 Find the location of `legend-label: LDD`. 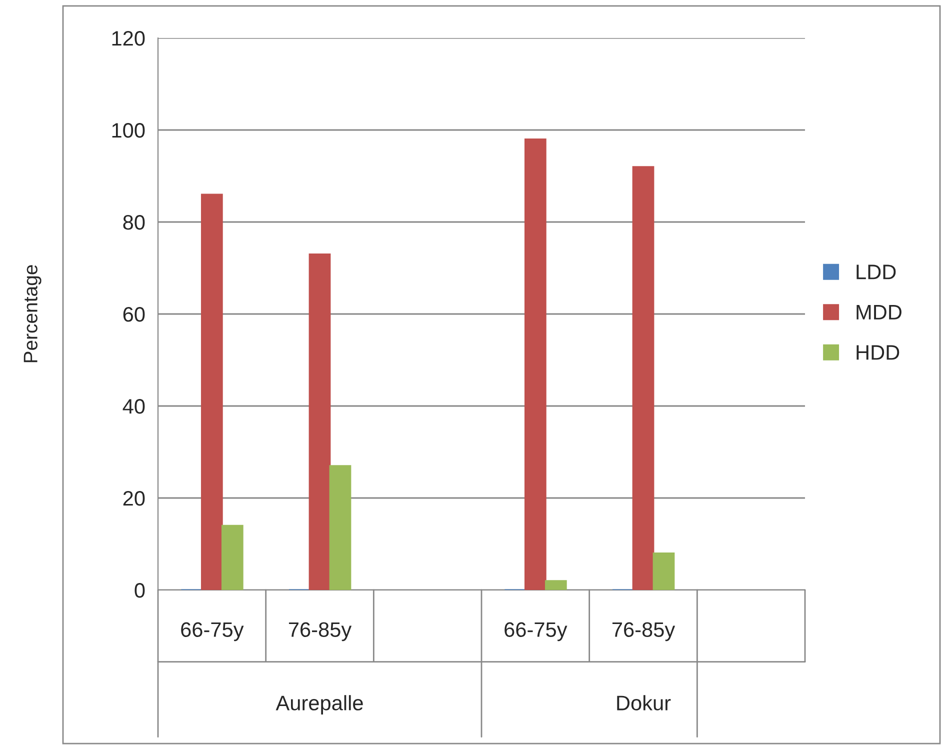

legend-label: LDD is located at coordinates (876, 272).